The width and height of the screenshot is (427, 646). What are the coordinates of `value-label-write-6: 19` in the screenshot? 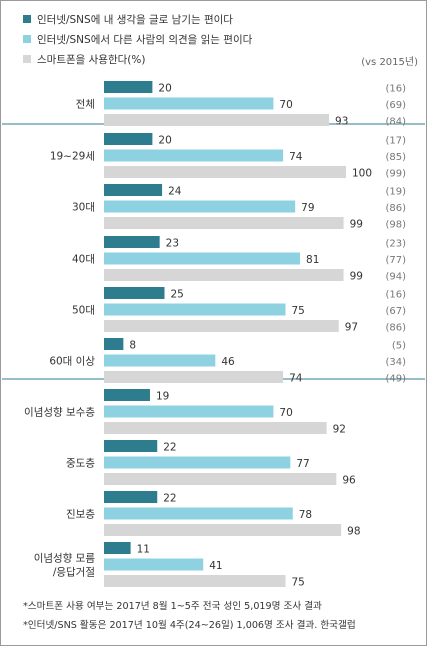 It's located at (162, 397).